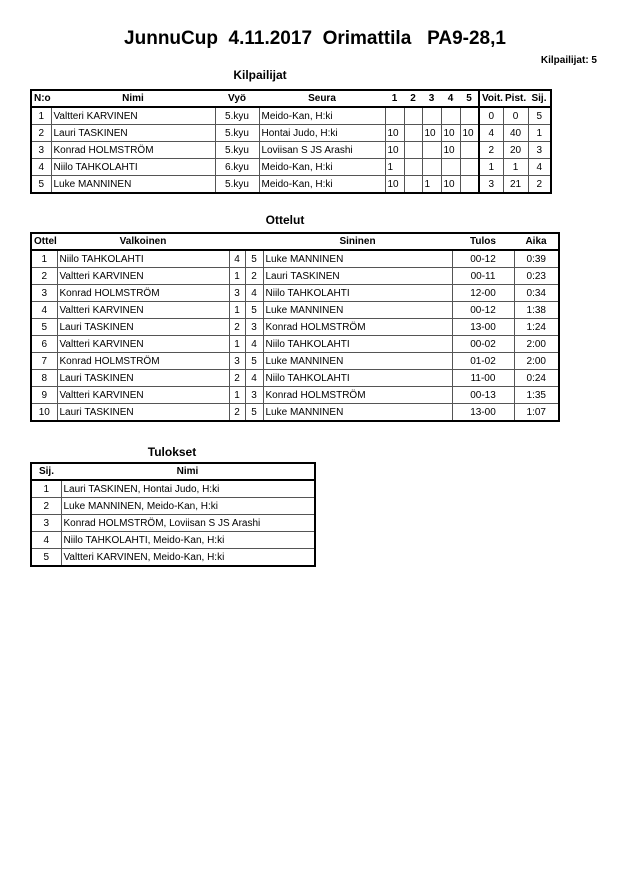 The width and height of the screenshot is (630, 891). What do you see at coordinates (237, 241) in the screenshot?
I see `column-header` at bounding box center [237, 241].